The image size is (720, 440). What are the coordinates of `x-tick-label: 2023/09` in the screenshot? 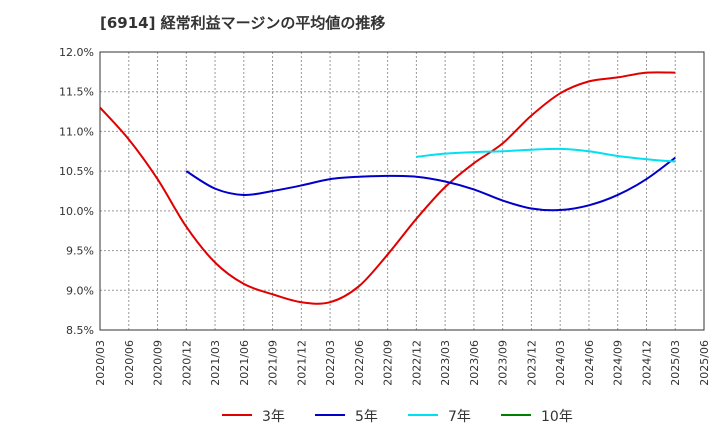 It's located at (503, 363).